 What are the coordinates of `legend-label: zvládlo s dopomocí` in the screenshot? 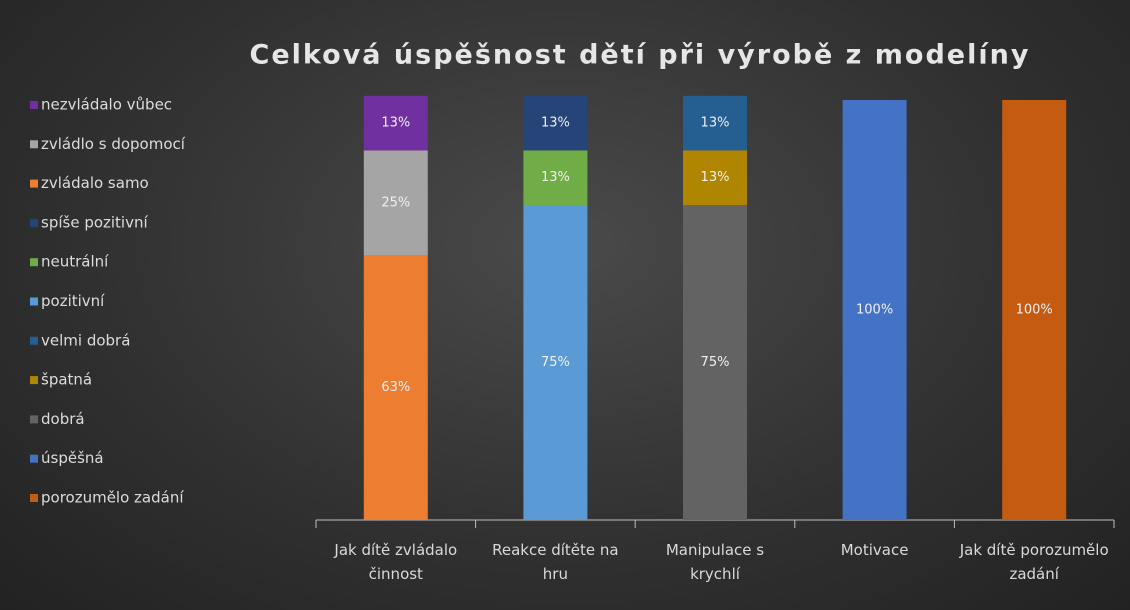 It's located at (113, 144).